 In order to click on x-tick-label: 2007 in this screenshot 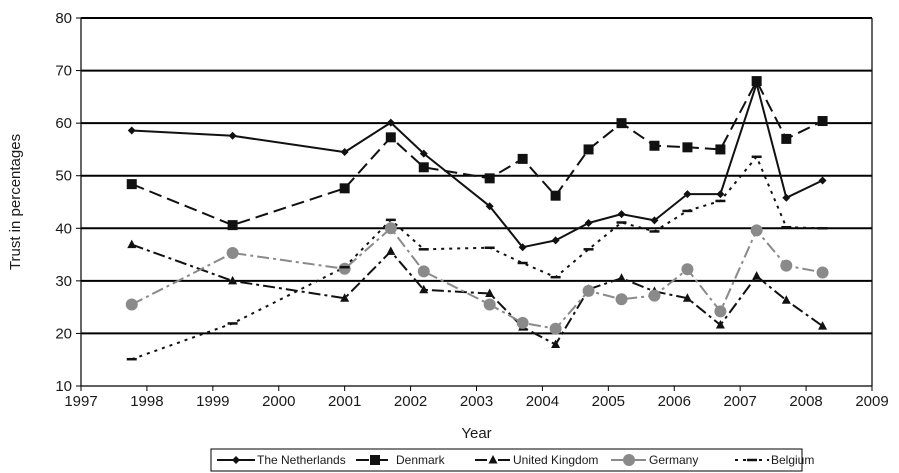, I will do `click(739, 401)`.